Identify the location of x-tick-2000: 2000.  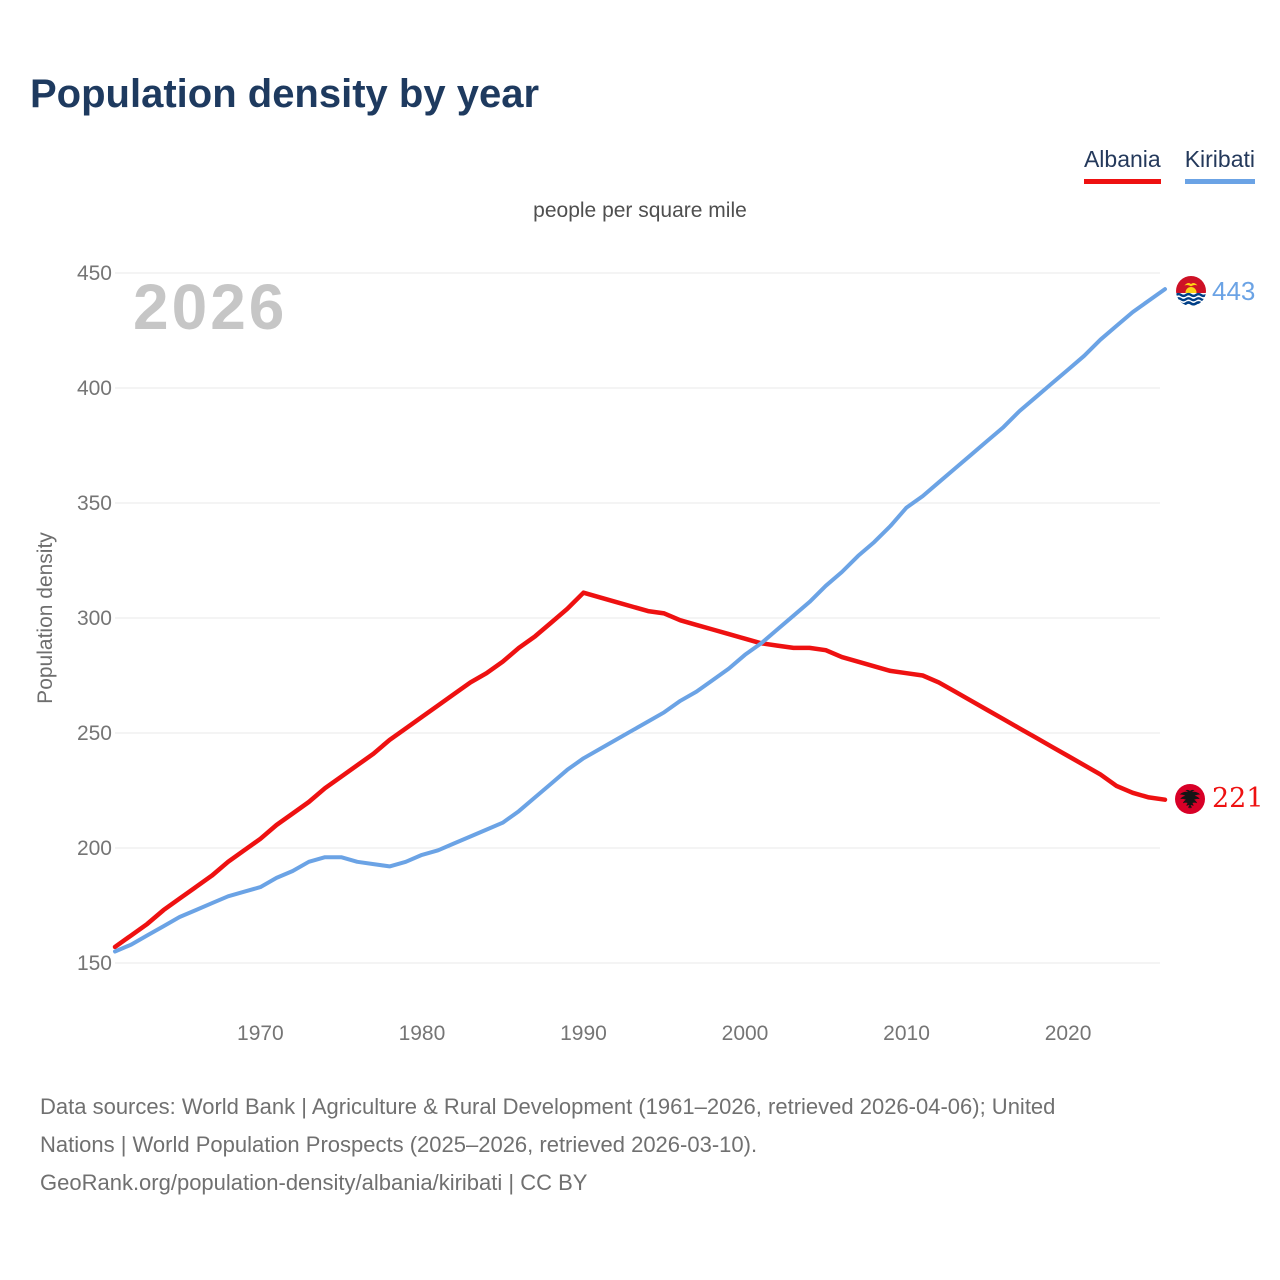
(745, 1033).